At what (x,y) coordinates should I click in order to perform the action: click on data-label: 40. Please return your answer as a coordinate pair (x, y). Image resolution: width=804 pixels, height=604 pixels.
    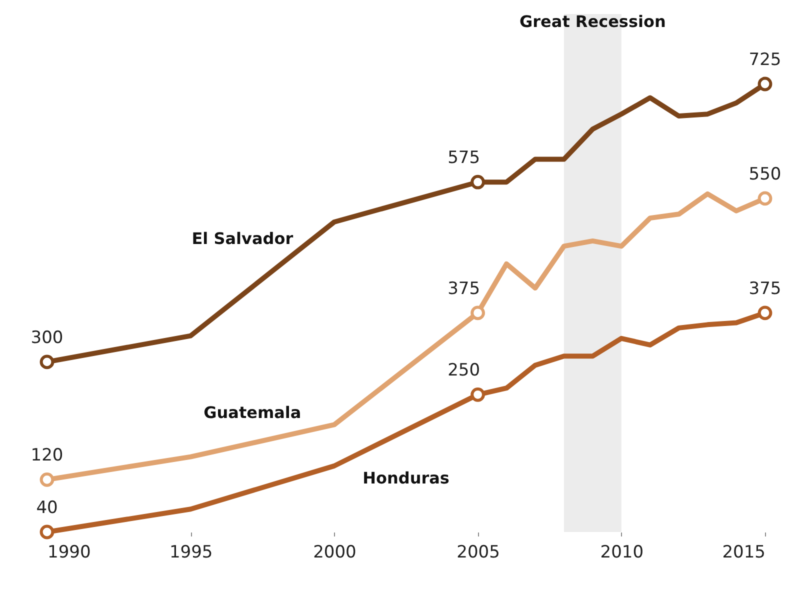
    Looking at the image, I should click on (47, 508).